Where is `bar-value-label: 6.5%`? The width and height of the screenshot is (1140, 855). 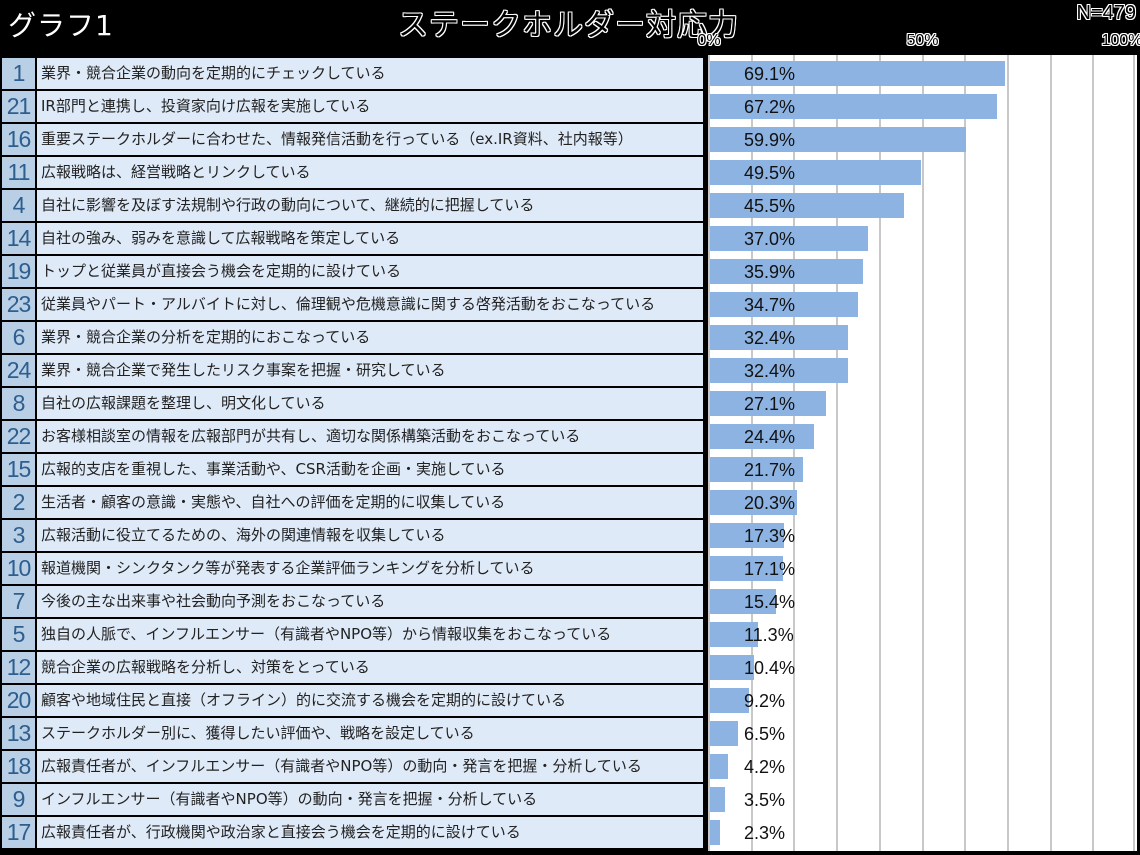
bar-value-label: 6.5% is located at coordinates (765, 734).